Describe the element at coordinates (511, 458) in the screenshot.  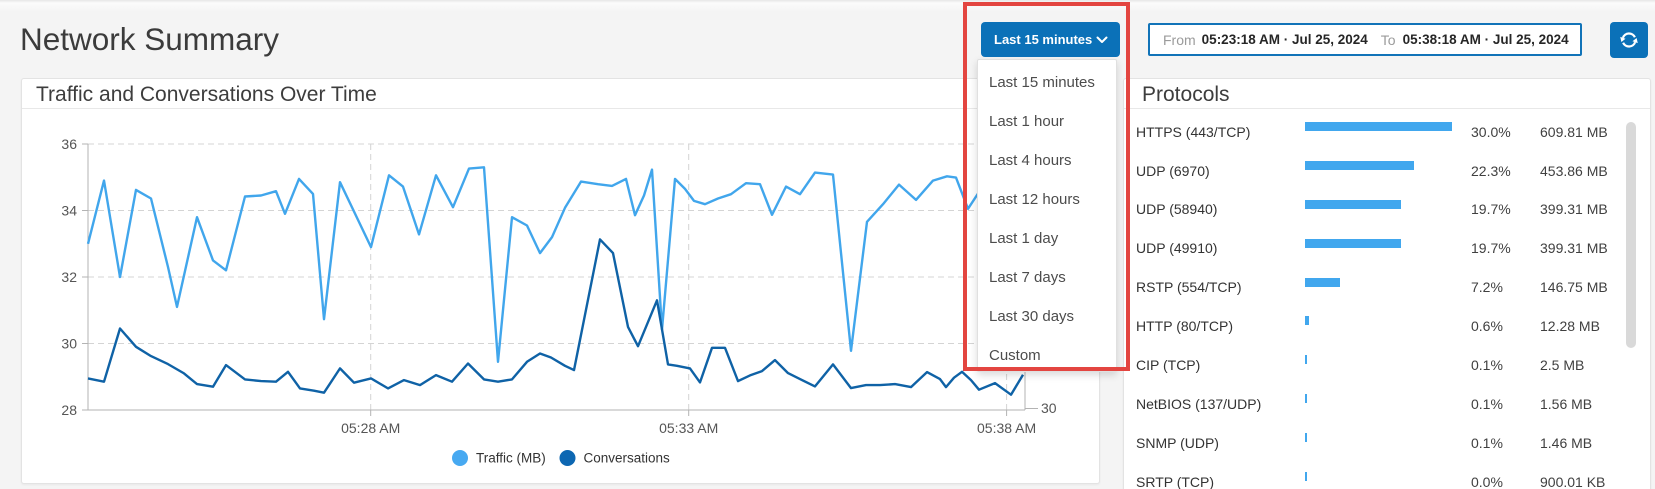
I see `svg-text: Traffic (MB)` at that location.